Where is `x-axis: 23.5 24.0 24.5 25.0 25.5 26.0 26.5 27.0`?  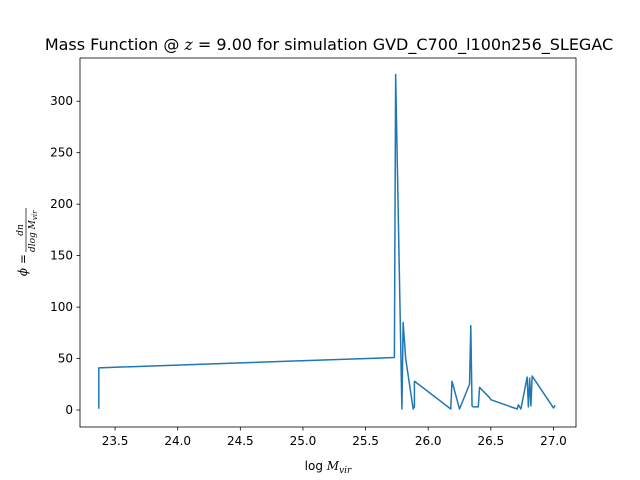
x-axis: 23.5 24.0 24.5 25.0 25.5 26.0 26.5 27.0 is located at coordinates (334, 437).